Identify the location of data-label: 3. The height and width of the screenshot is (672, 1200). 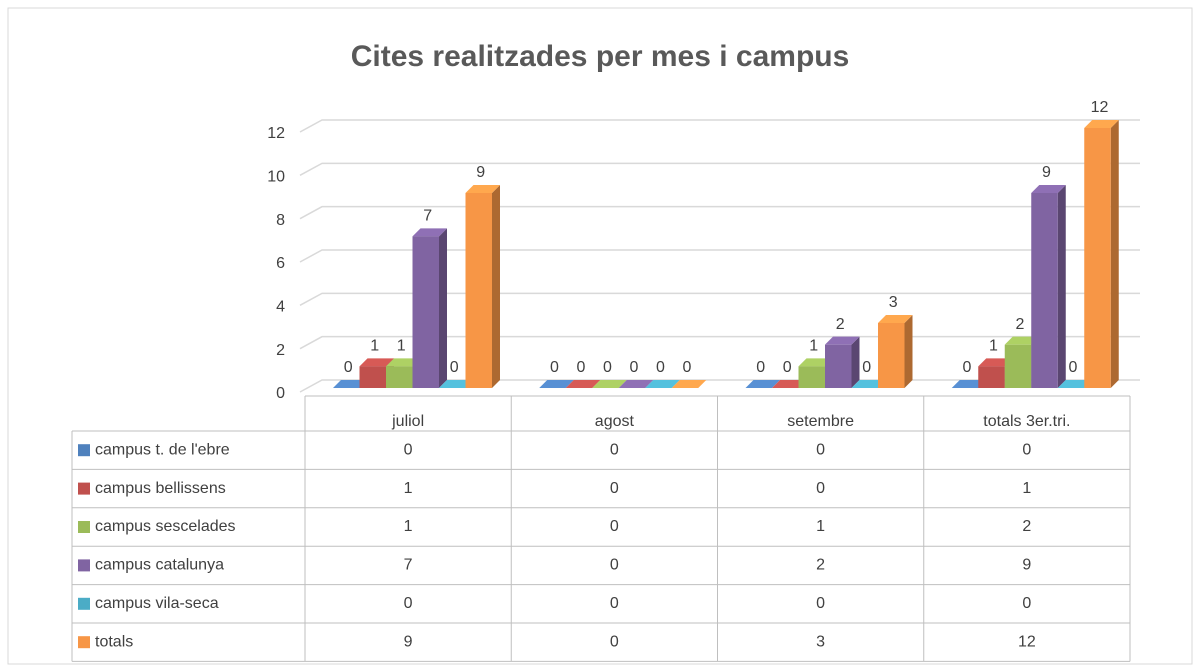
(893, 302).